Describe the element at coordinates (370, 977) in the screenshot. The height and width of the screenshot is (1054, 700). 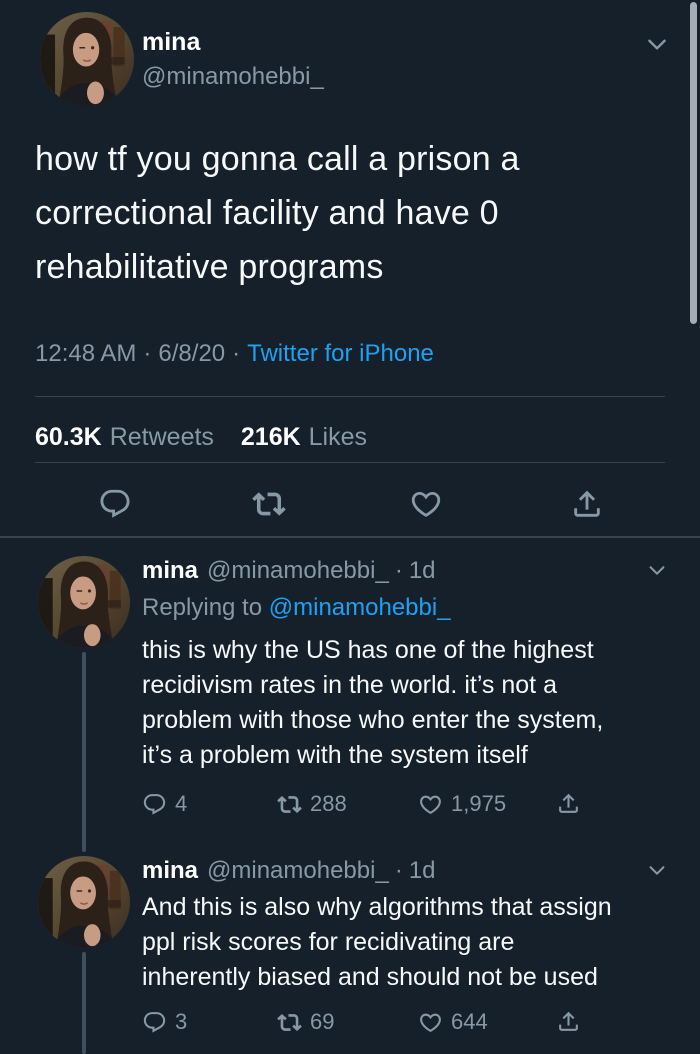
I see `reply-text-line: inherently biased and should not be used` at that location.